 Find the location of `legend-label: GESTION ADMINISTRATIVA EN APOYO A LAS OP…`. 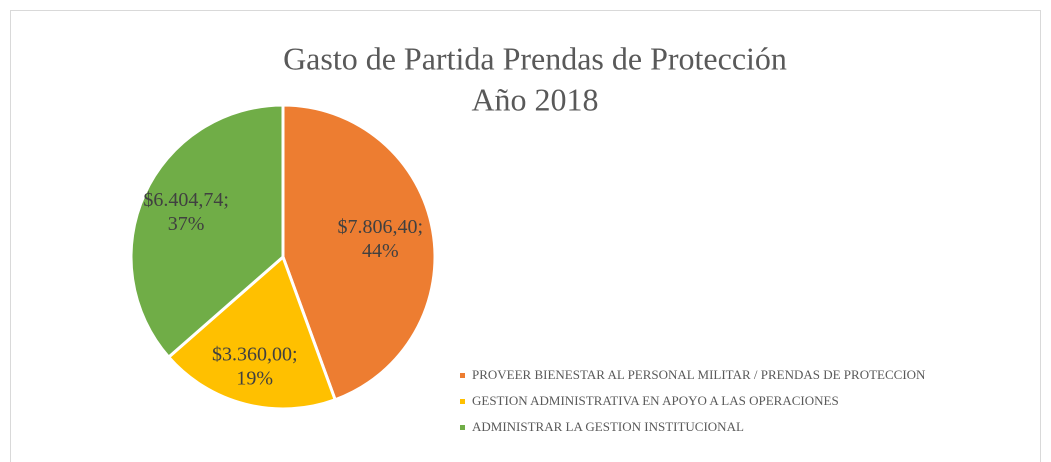

legend-label: GESTION ADMINISTRATIVA EN APOYO A LAS OP… is located at coordinates (655, 400).